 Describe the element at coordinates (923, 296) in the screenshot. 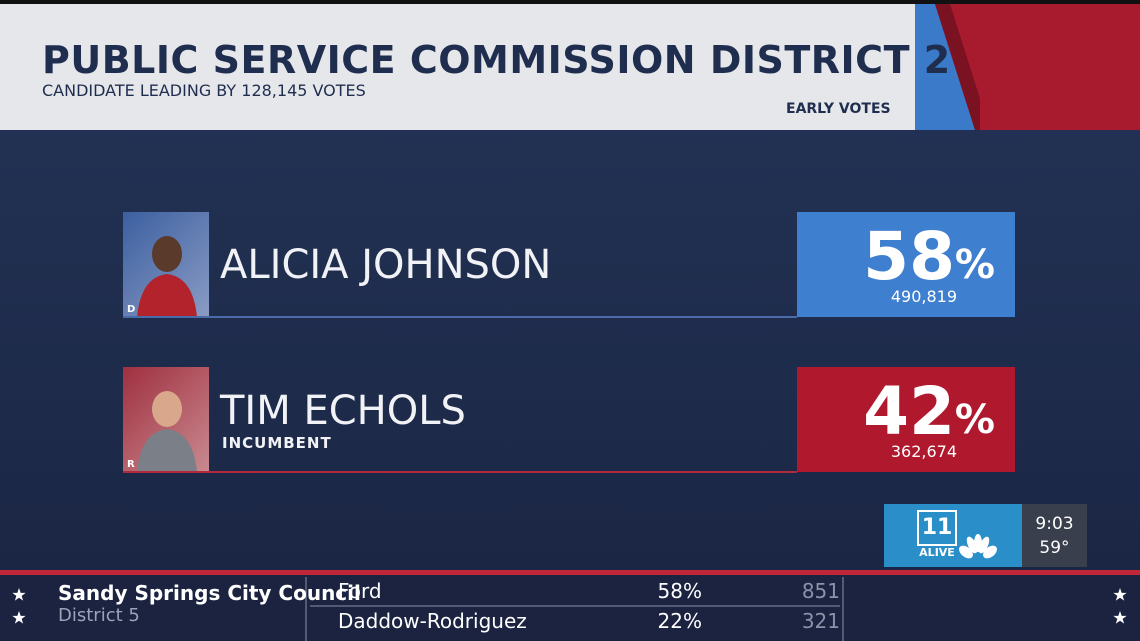

I see `votes: 490,819` at that location.